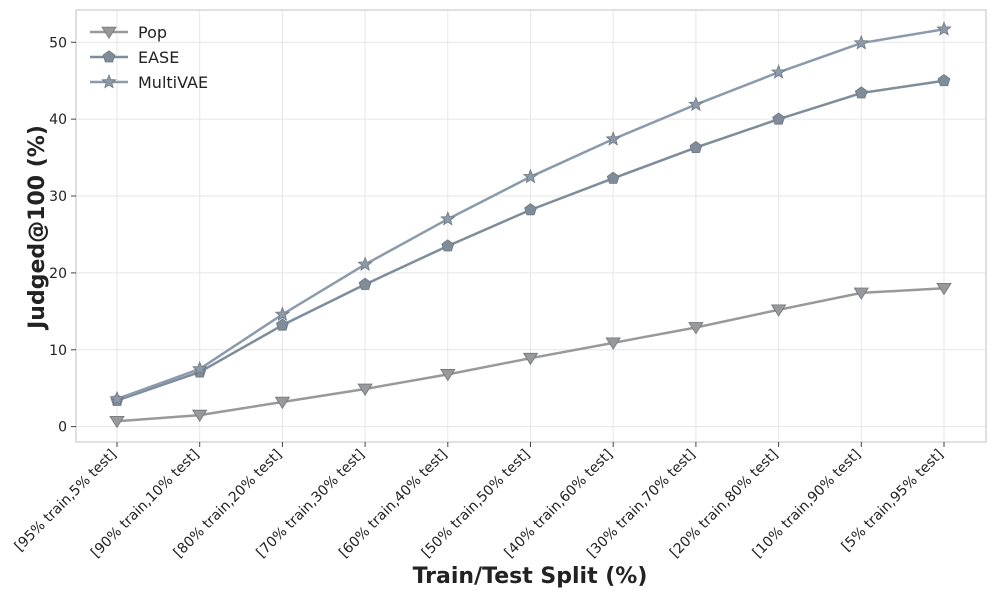 This screenshot has width=996, height=598. What do you see at coordinates (109, 56) in the screenshot?
I see `legend-marker-ease` at bounding box center [109, 56].